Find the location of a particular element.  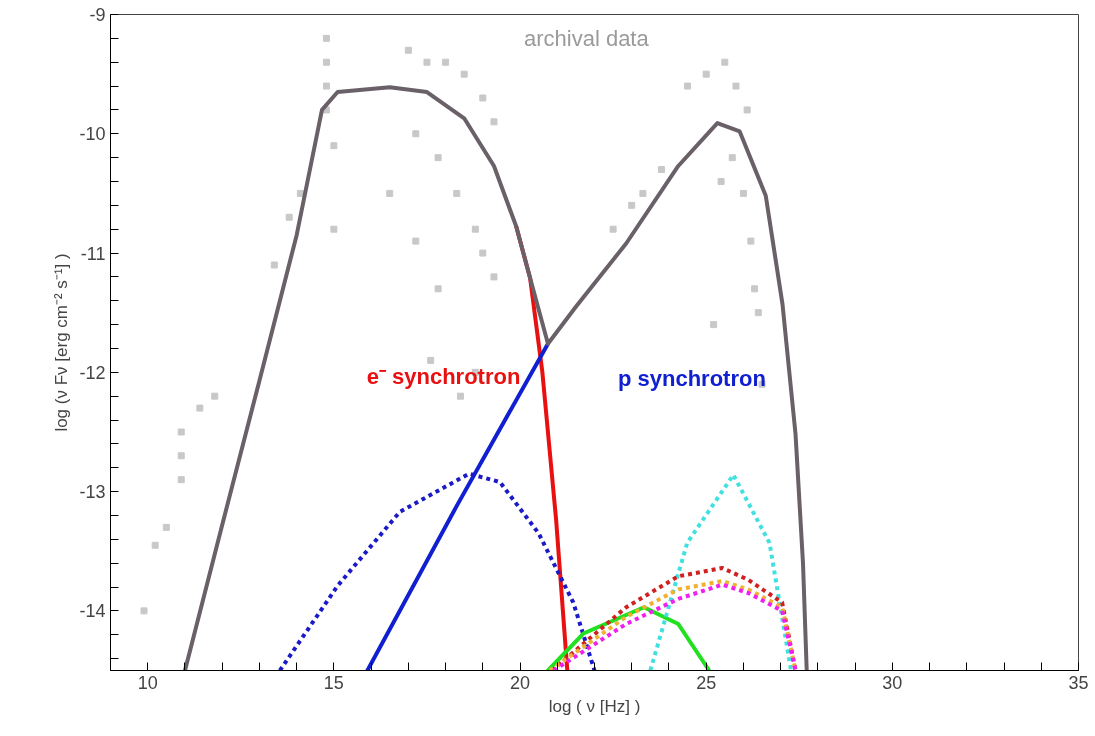

x-tick-label: 25 is located at coordinates (706, 682).